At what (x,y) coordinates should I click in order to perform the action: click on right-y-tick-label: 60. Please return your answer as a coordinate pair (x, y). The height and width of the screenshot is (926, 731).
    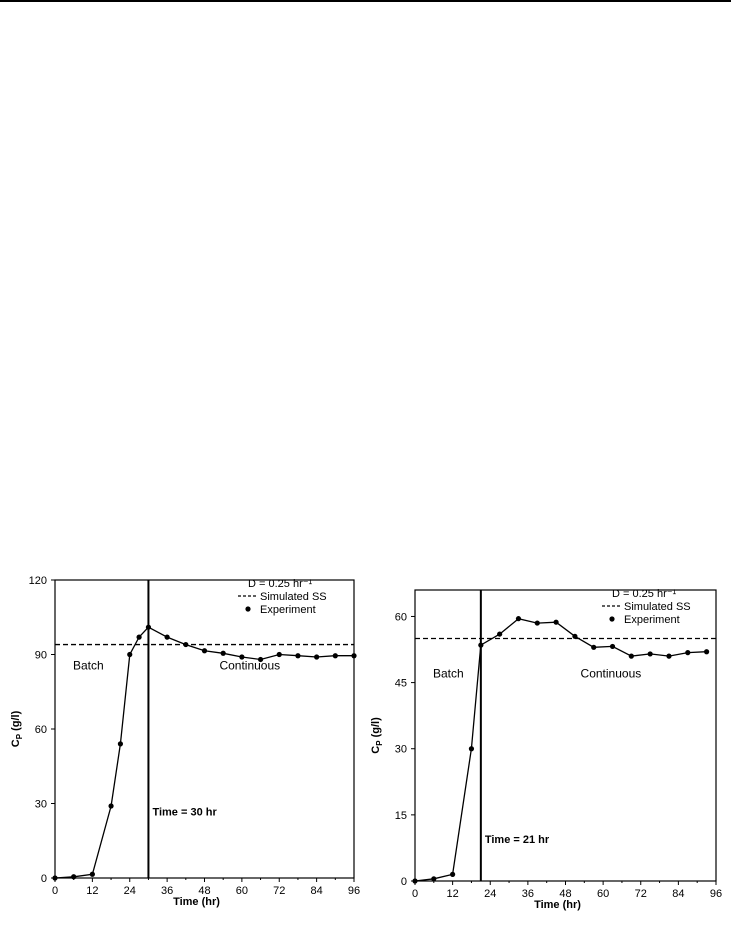
    Looking at the image, I should click on (401, 617).